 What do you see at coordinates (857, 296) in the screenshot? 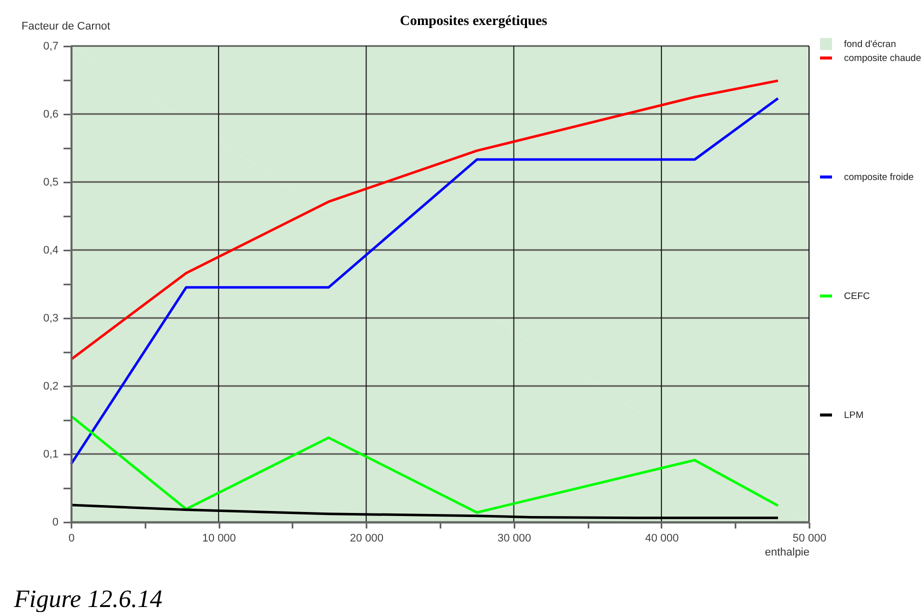
I see `legend-label: CEFC` at bounding box center [857, 296].